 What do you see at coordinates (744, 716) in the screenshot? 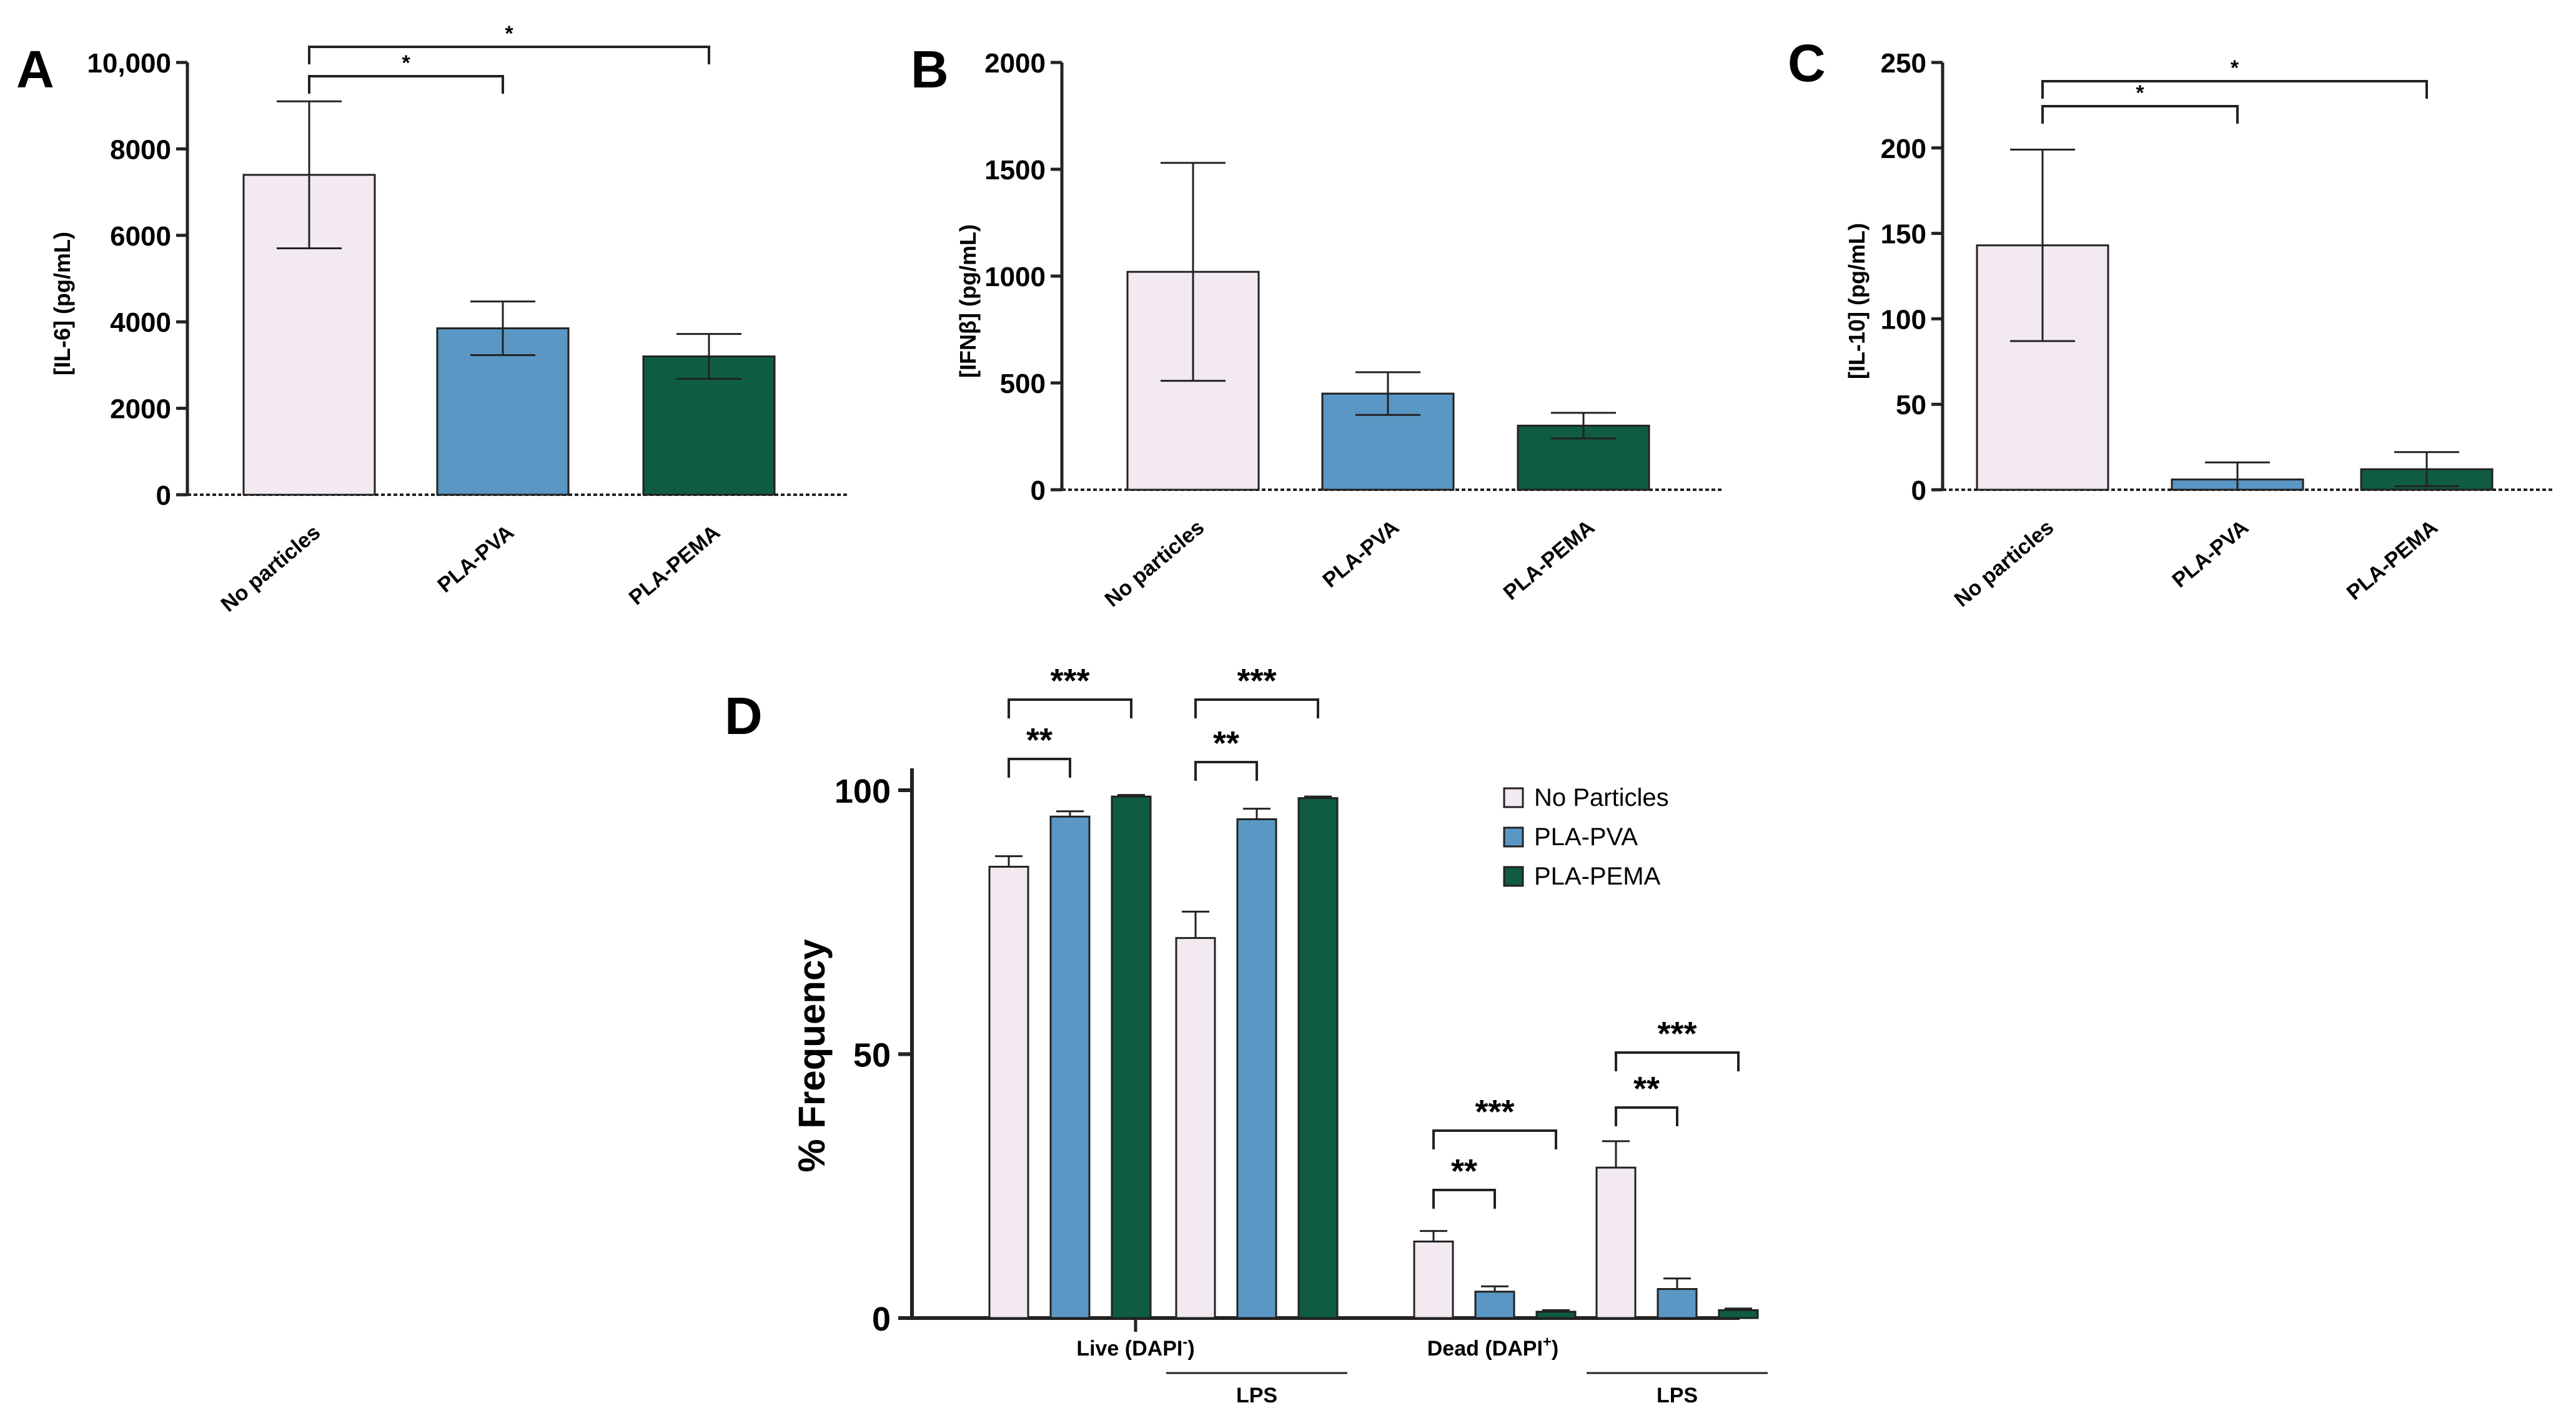
I see `panel-letter: D` at bounding box center [744, 716].